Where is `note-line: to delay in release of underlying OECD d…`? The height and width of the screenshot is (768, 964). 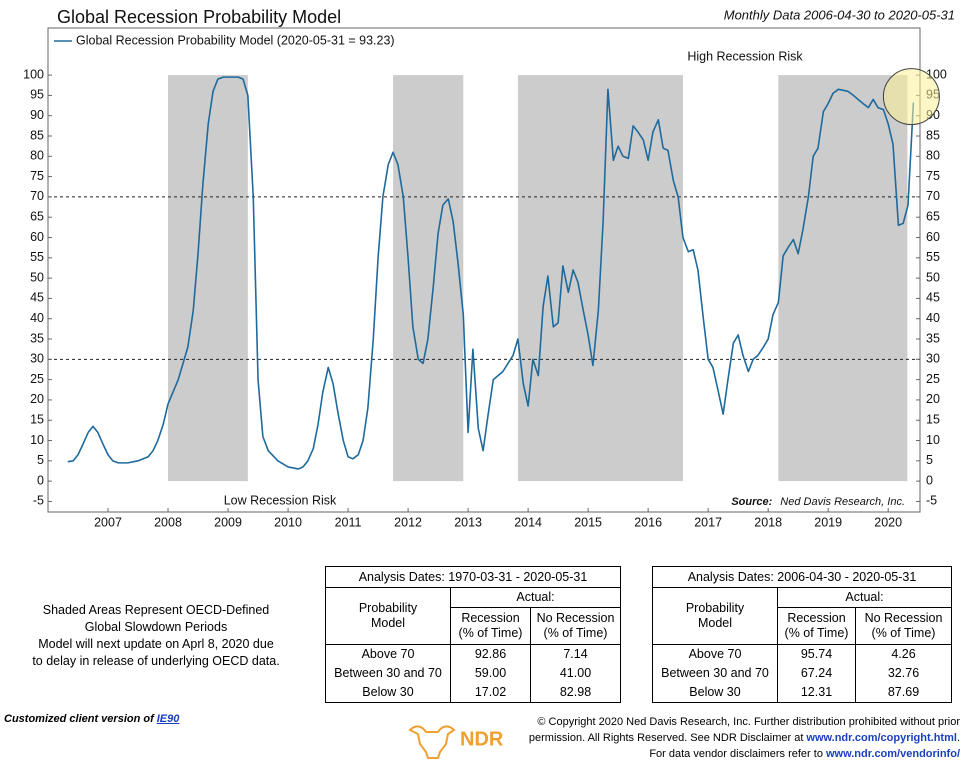 note-line: to delay in release of underlying OECD d… is located at coordinates (156, 661).